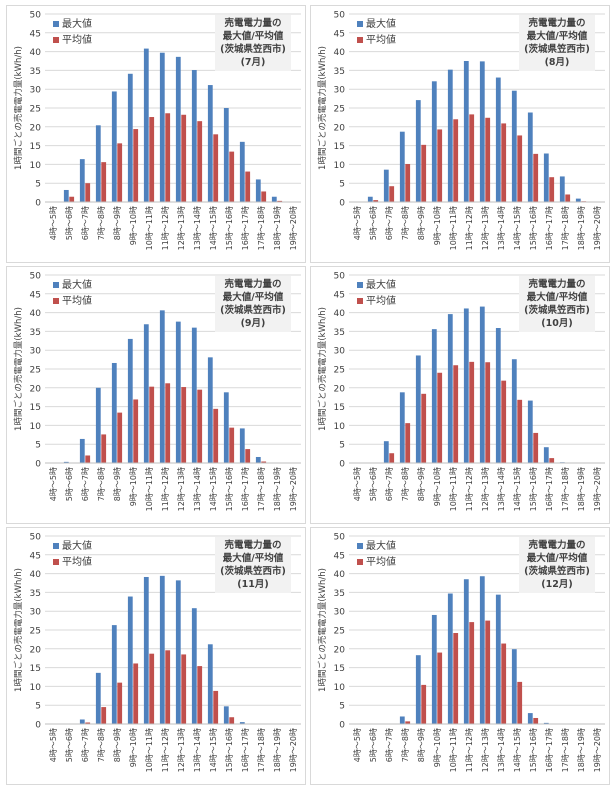 The image size is (616, 791). Describe the element at coordinates (360, 546) in the screenshot. I see `legend-swatch-max` at that location.